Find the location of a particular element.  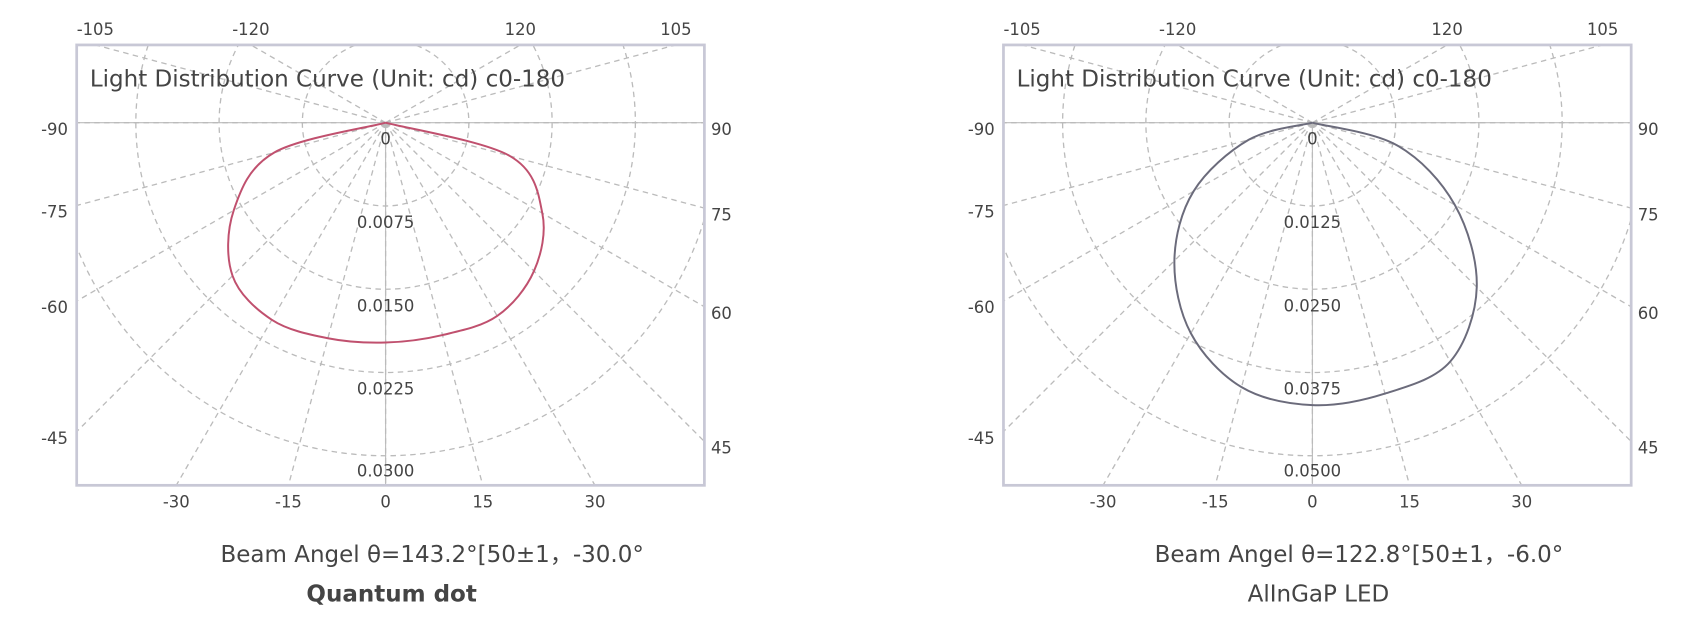

beam-angle: Beam Angel θ=143.2°[50±1，-30.0° is located at coordinates (431, 555).